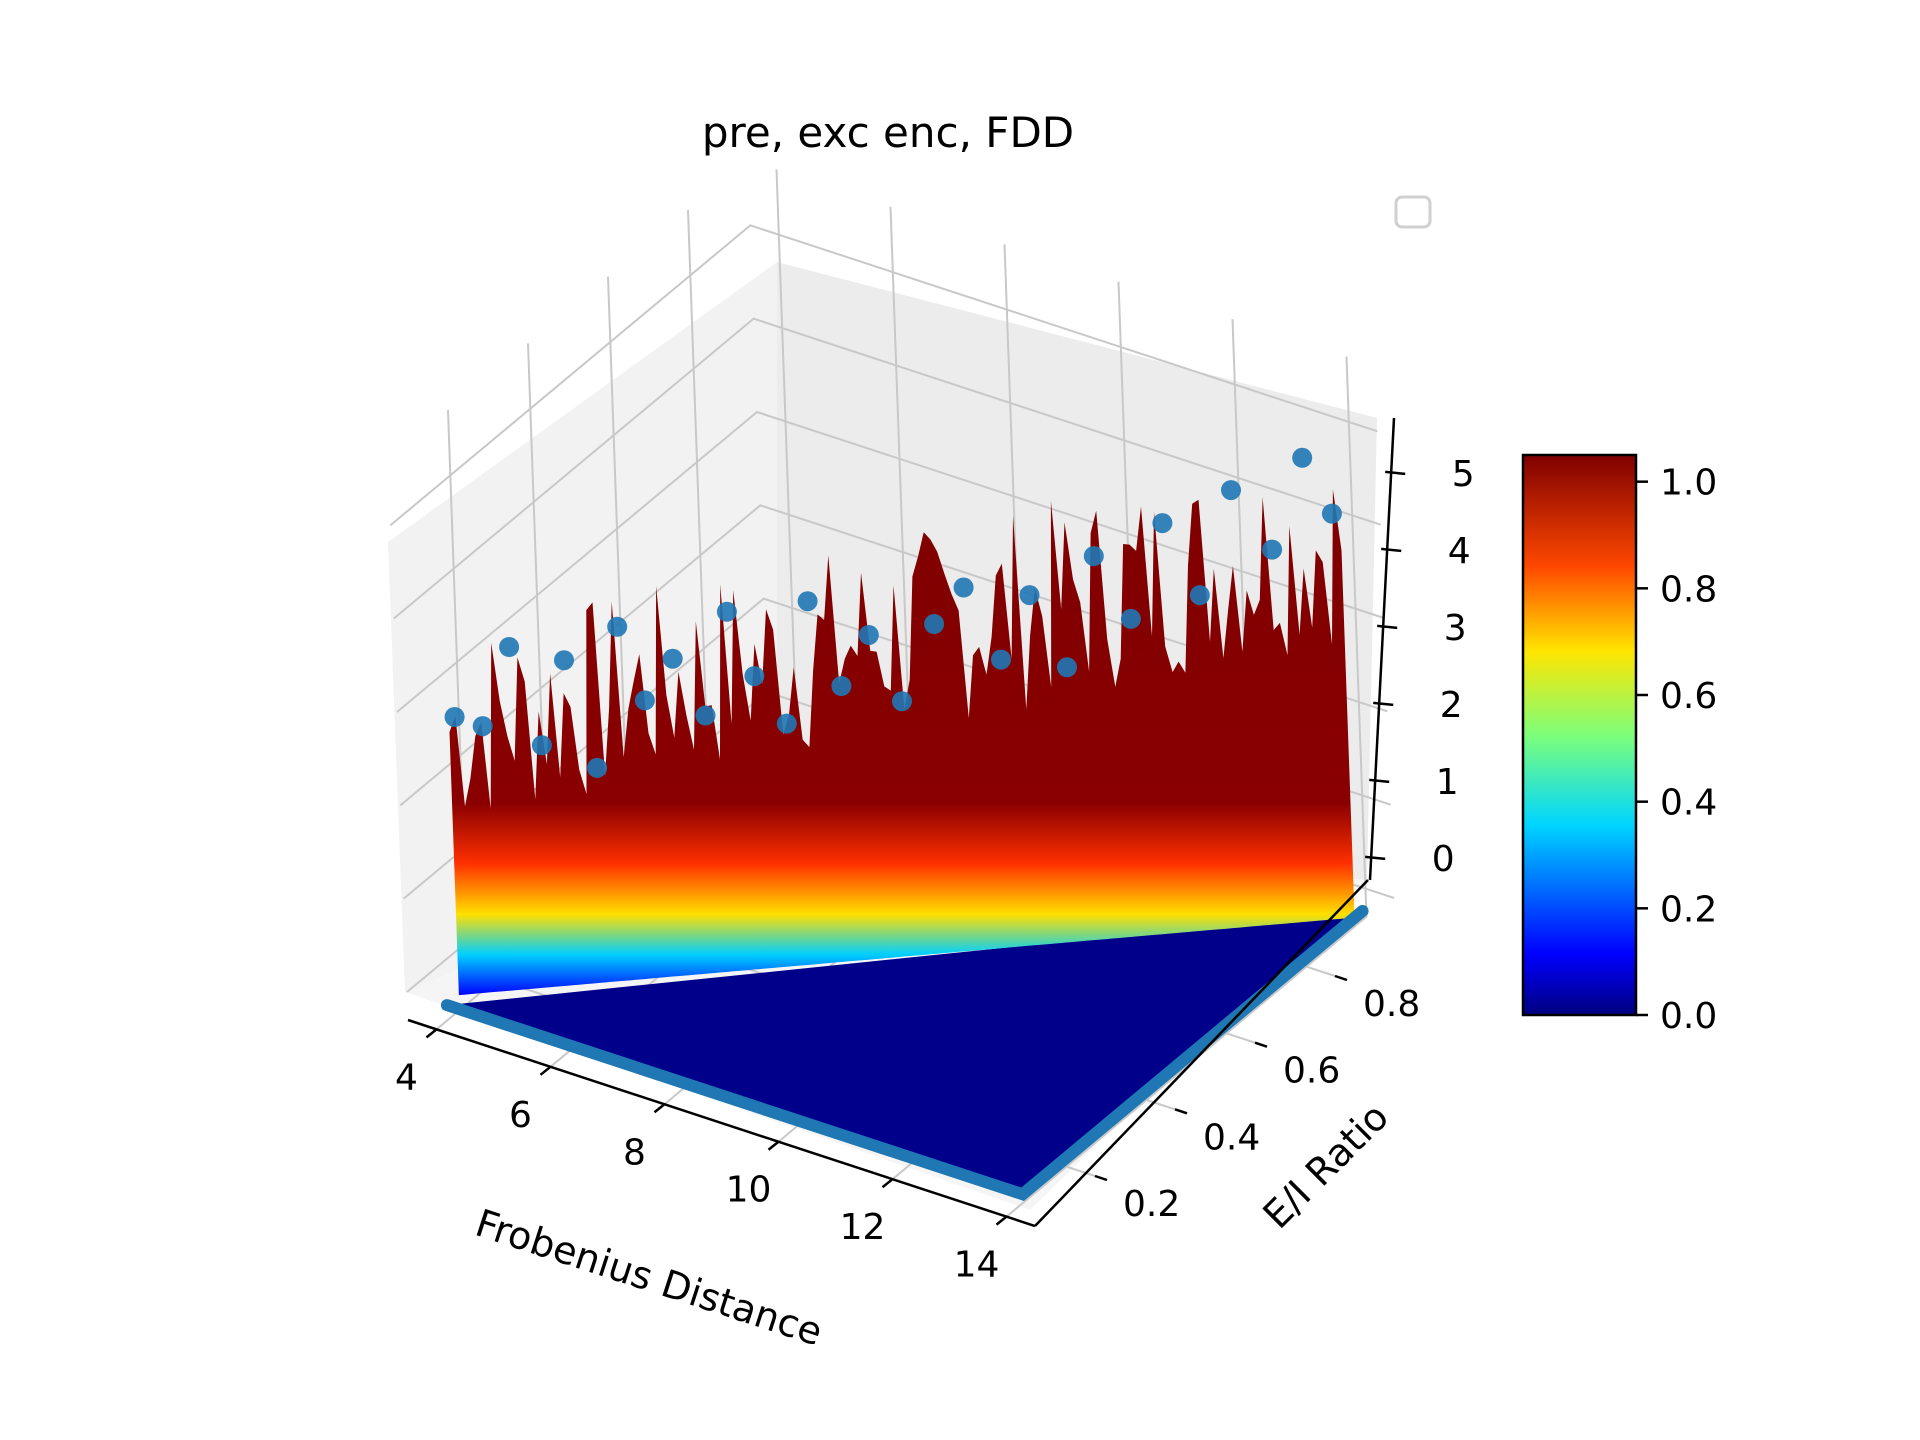  What do you see at coordinates (1382, 649) in the screenshot?
I see `z-axis-line` at bounding box center [1382, 649].